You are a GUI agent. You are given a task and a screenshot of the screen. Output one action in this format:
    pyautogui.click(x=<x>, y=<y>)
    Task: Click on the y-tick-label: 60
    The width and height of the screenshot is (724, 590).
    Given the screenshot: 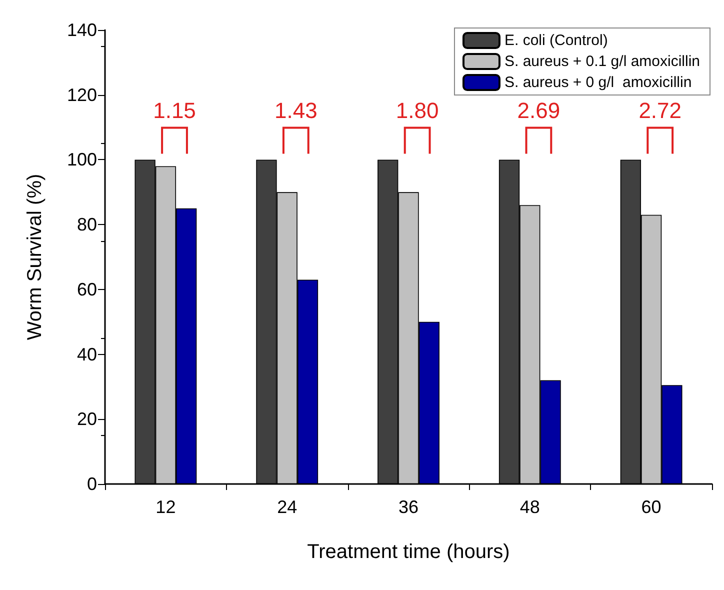 What is the action you would take?
    pyautogui.click(x=86, y=289)
    